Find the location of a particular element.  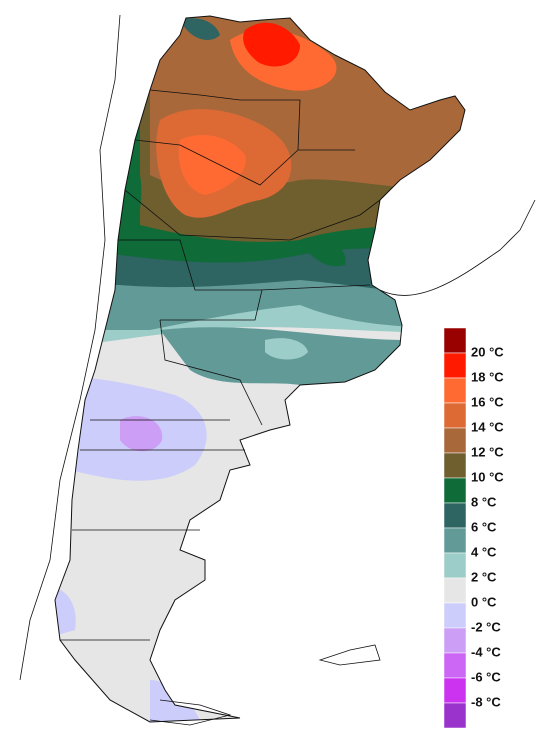

legend-label: -8 °C is located at coordinates (486, 701).